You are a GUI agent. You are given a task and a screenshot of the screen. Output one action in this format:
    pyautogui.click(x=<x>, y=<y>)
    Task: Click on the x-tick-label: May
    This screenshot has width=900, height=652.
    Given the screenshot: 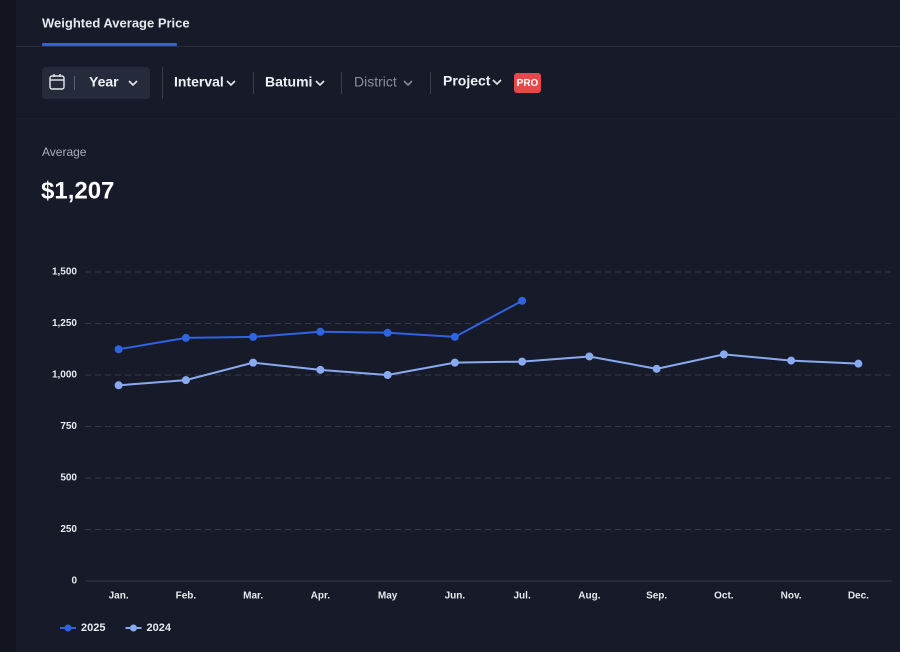 What is the action you would take?
    pyautogui.click(x=388, y=596)
    